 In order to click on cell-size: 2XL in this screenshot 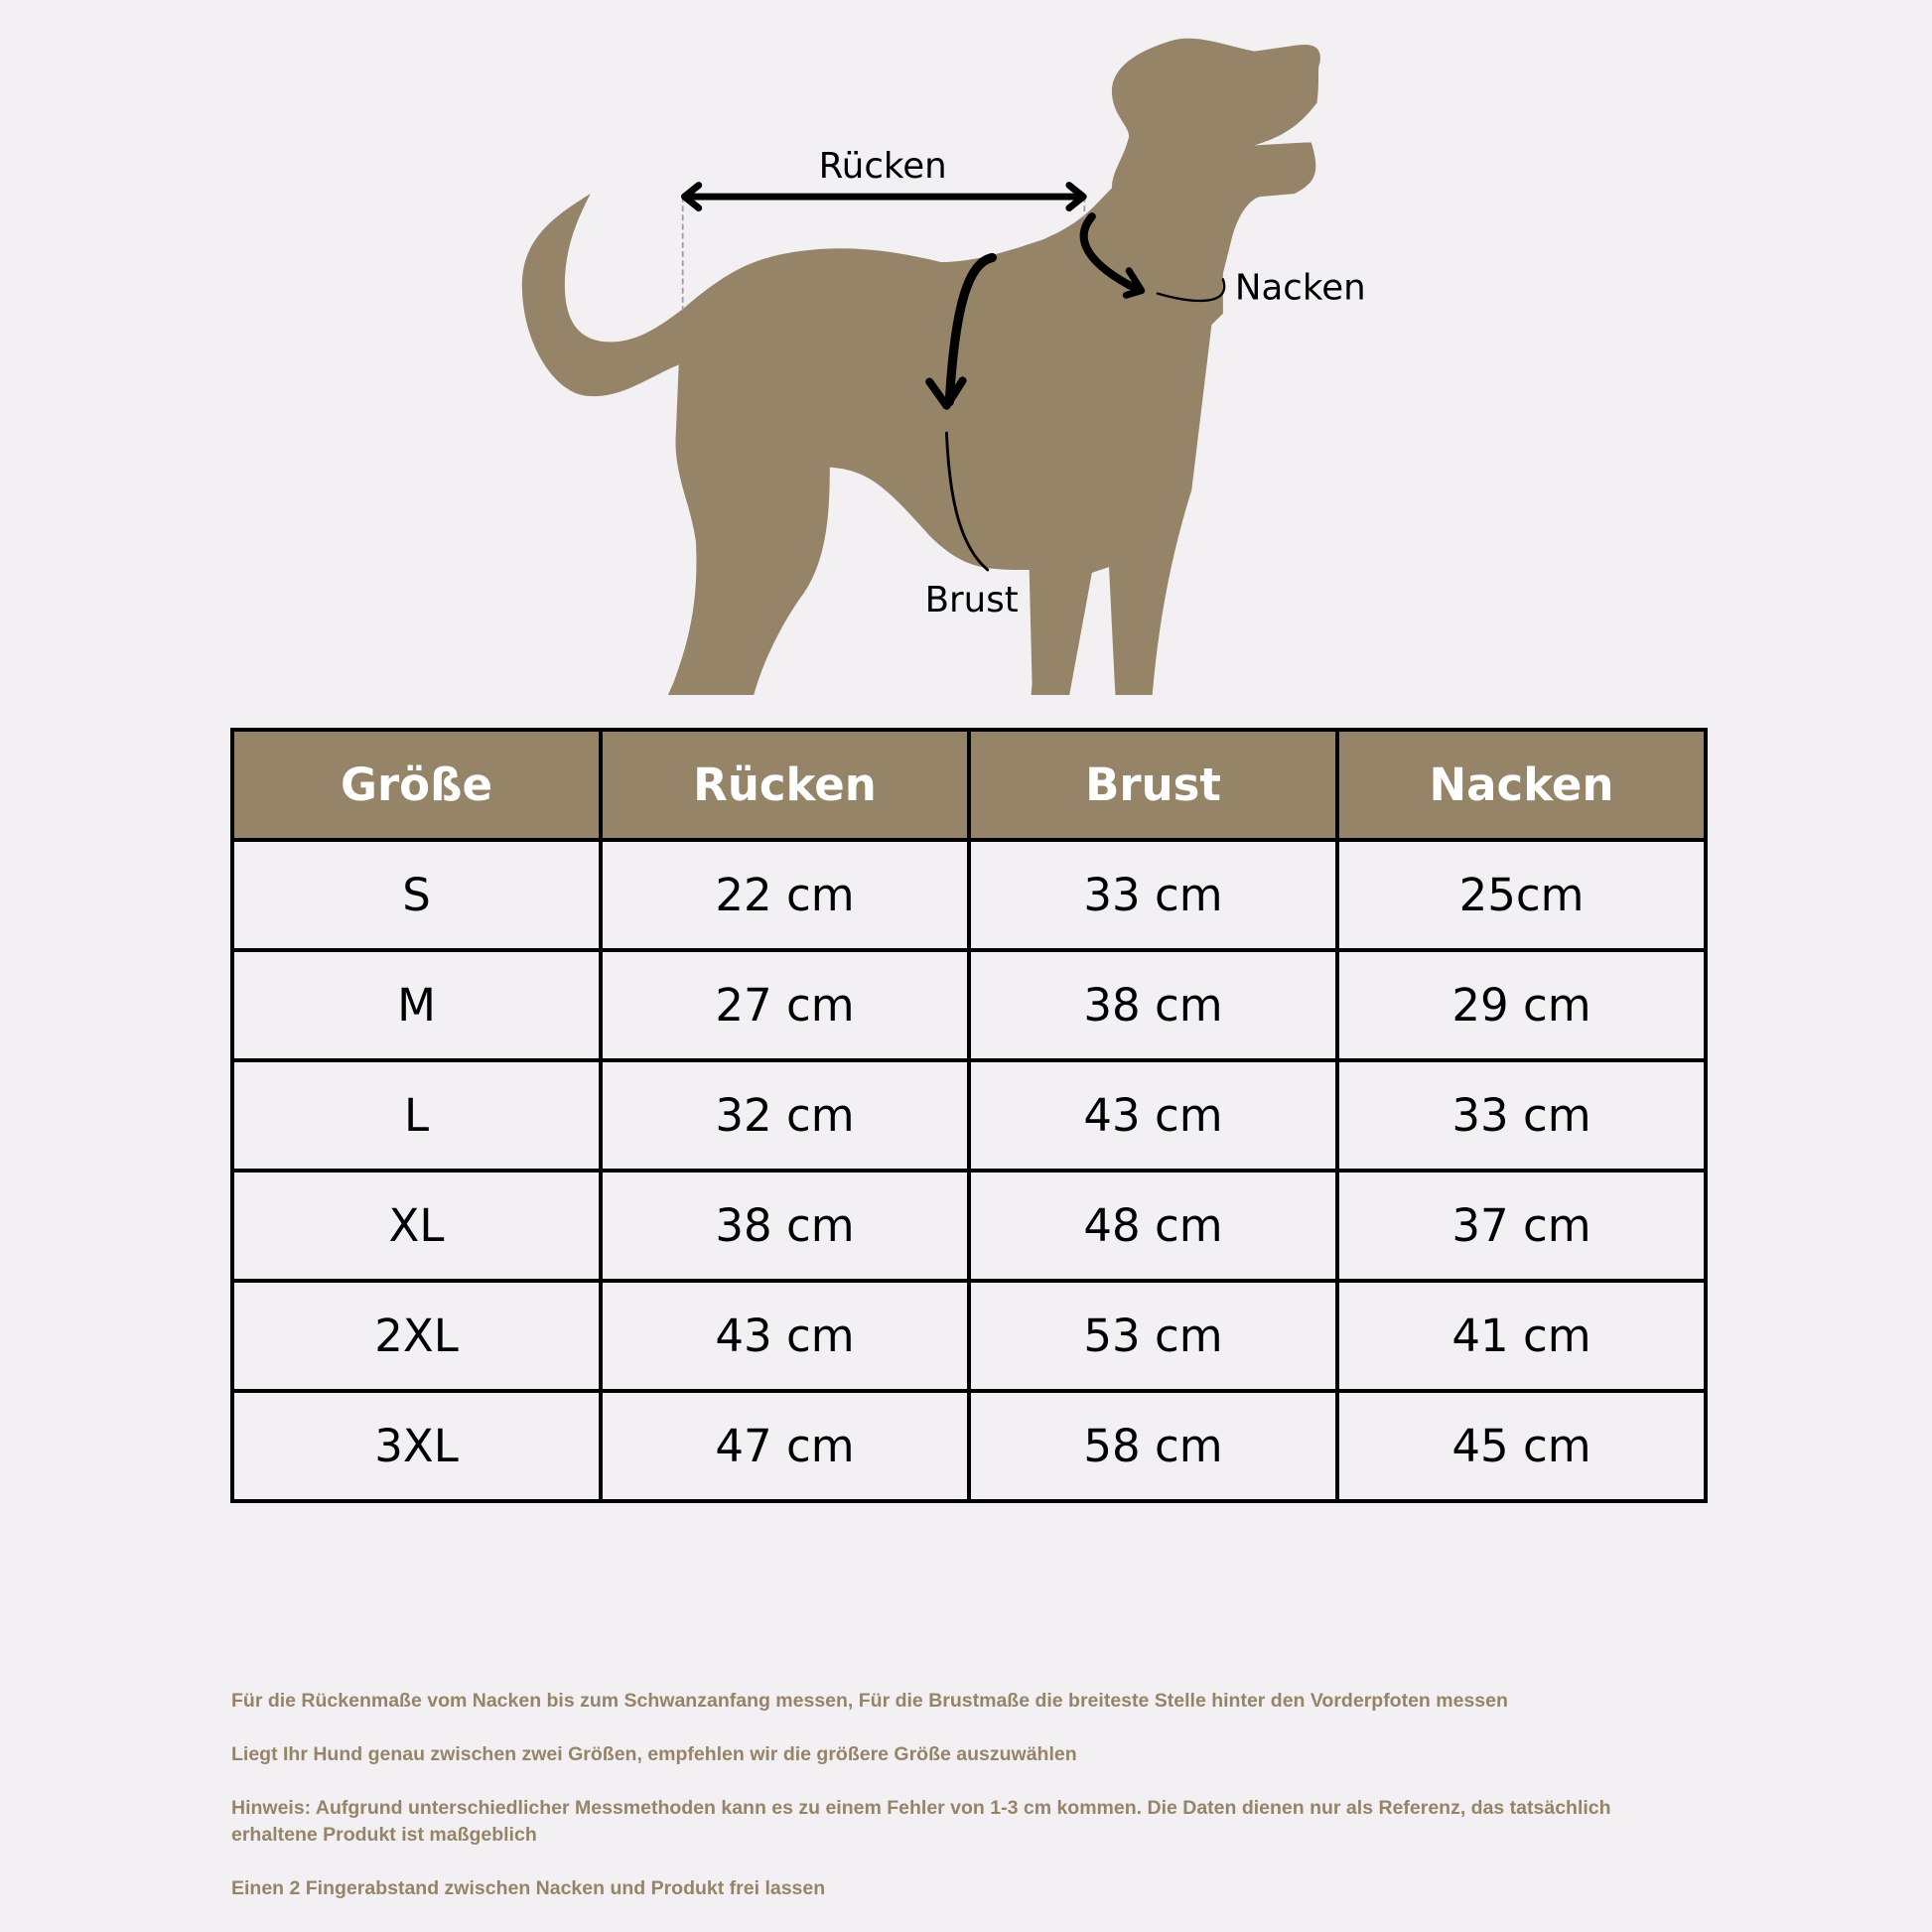, I will do `click(417, 1336)`.